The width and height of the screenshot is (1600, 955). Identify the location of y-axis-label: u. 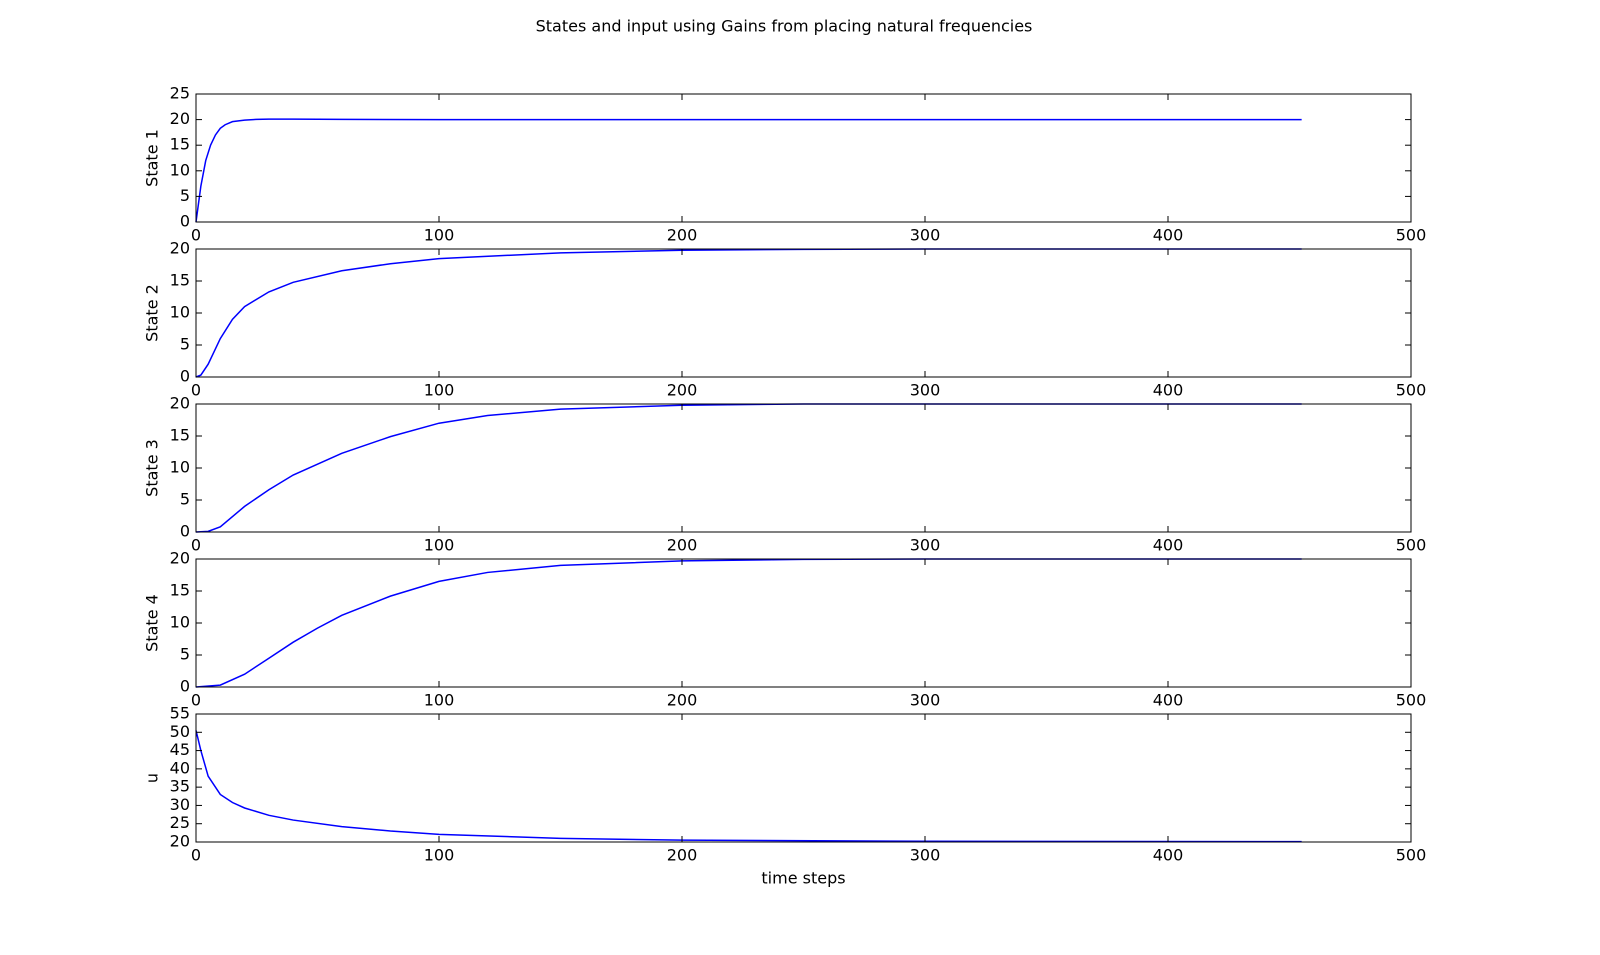
(152, 778).